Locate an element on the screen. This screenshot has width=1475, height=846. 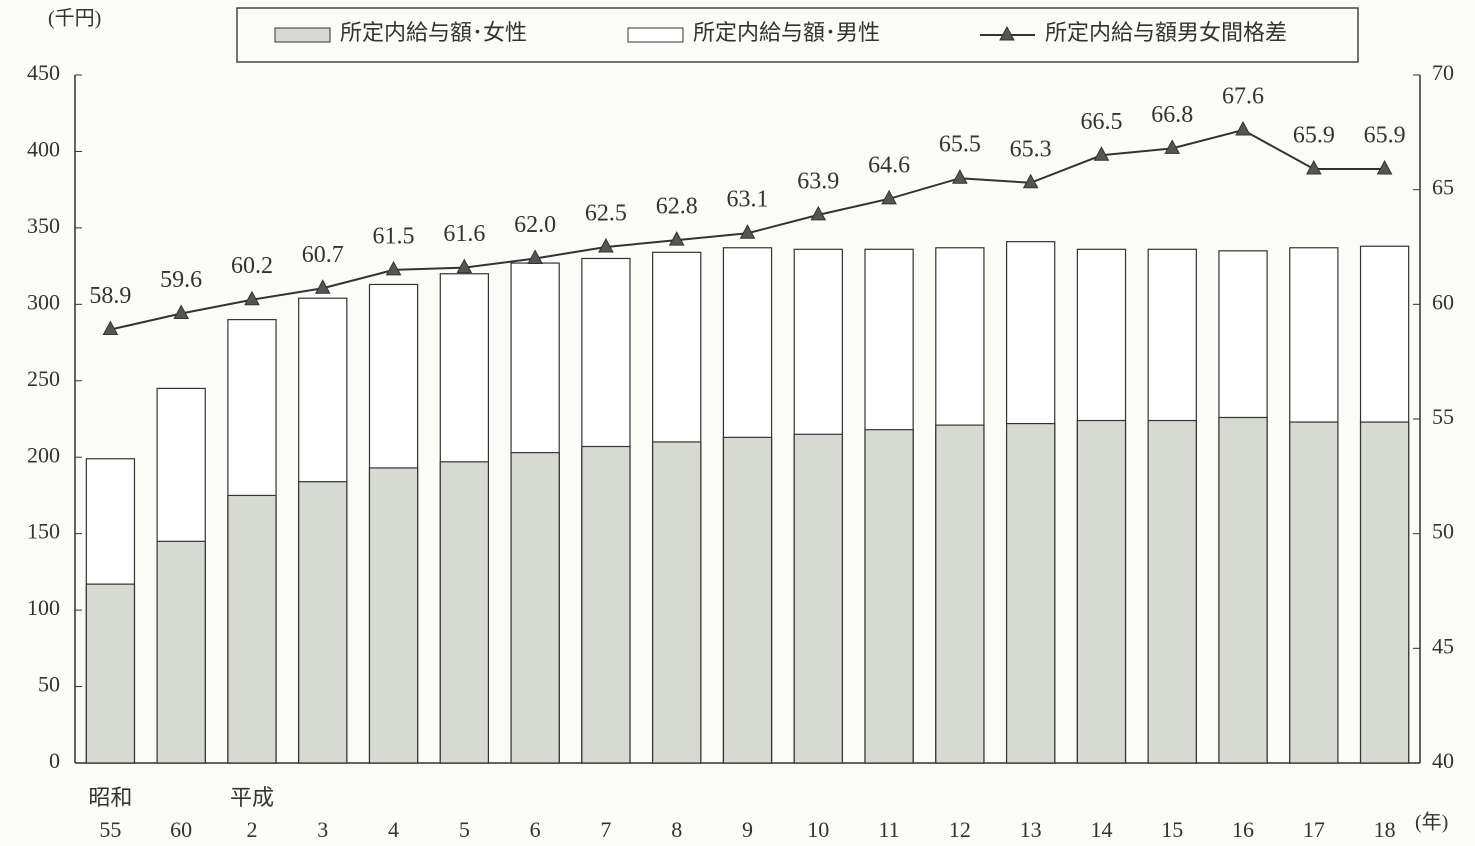
data-label: 61.5 is located at coordinates (394, 236).